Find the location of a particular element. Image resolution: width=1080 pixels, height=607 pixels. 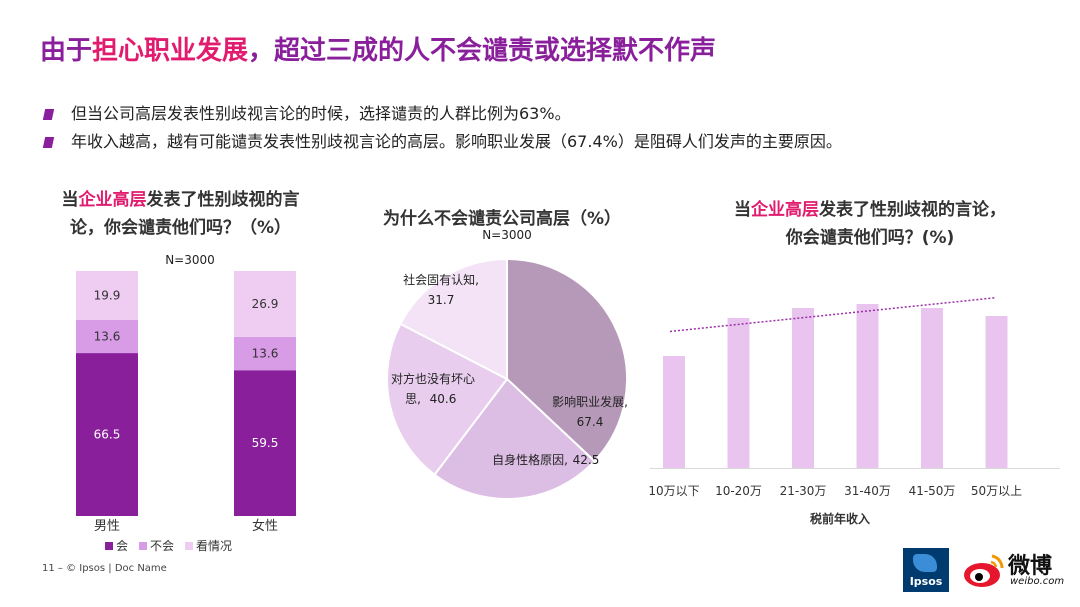

chart3-tick-label: 21-30万 is located at coordinates (803, 491).